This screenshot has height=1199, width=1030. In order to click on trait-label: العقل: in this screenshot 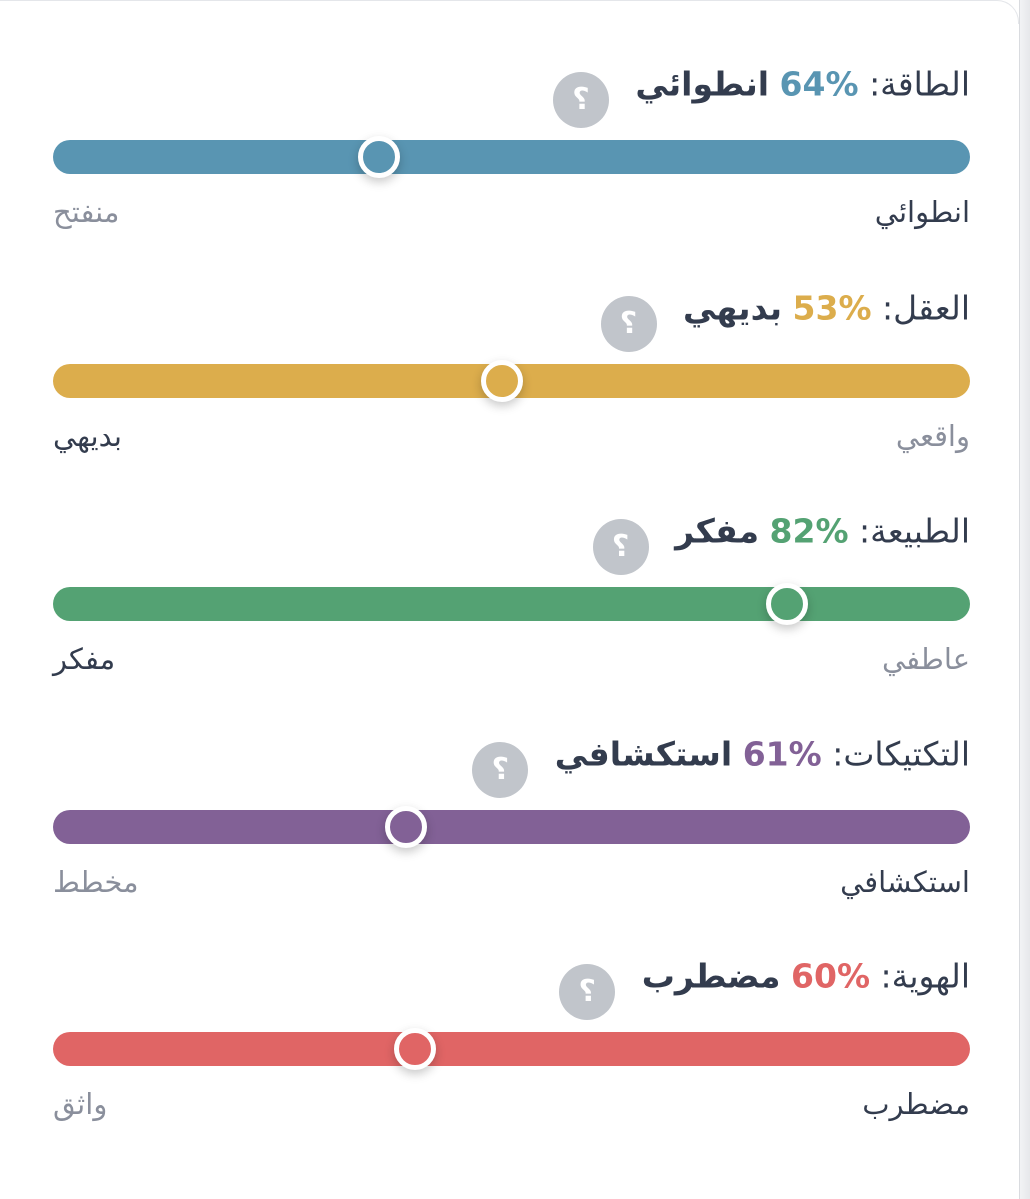, I will do `click(926, 308)`.